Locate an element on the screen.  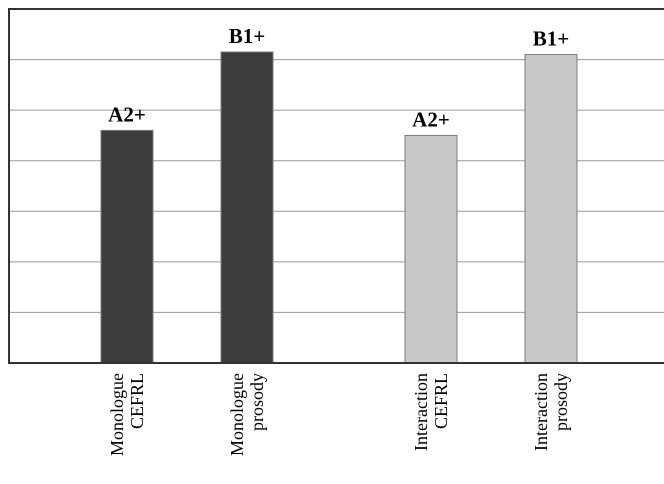
bar-interaction-cefrl is located at coordinates (431, 249).